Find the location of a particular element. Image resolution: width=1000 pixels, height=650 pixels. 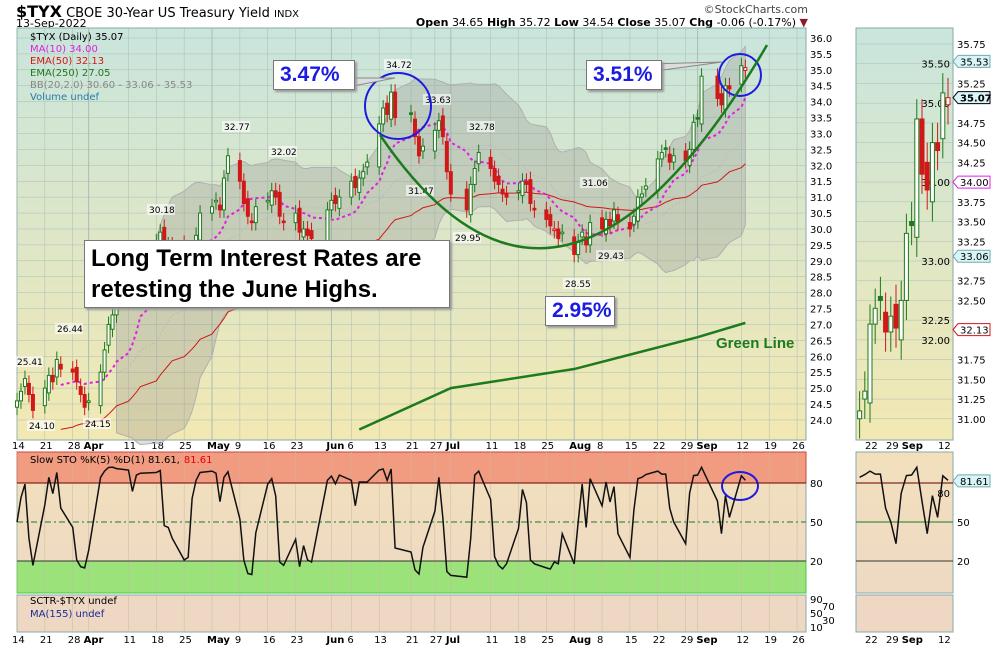

date-tick: 12 is located at coordinates (742, 446).